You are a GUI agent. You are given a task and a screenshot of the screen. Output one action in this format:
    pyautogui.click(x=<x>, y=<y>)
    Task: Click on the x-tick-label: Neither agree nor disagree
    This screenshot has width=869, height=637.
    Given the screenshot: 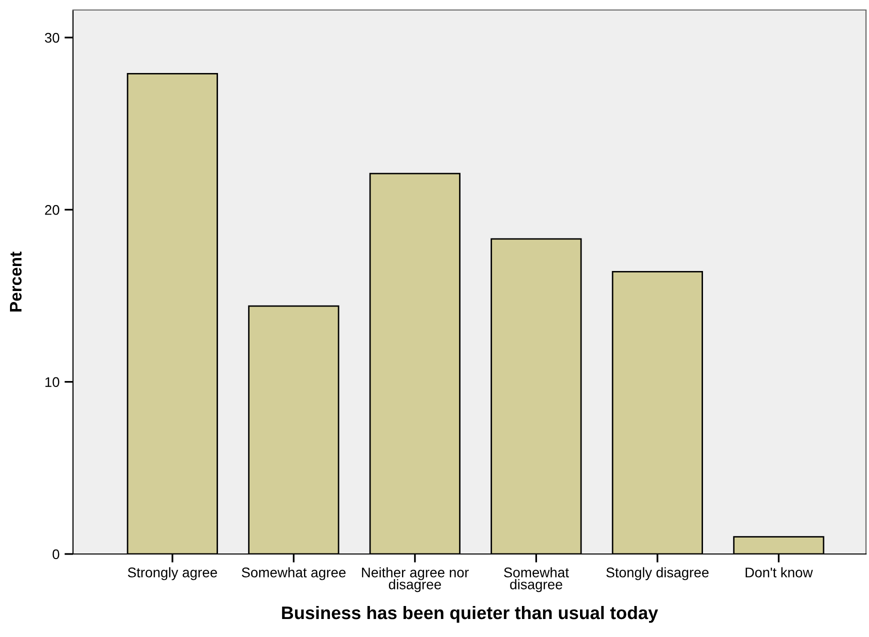 What is the action you would take?
    pyautogui.click(x=415, y=579)
    